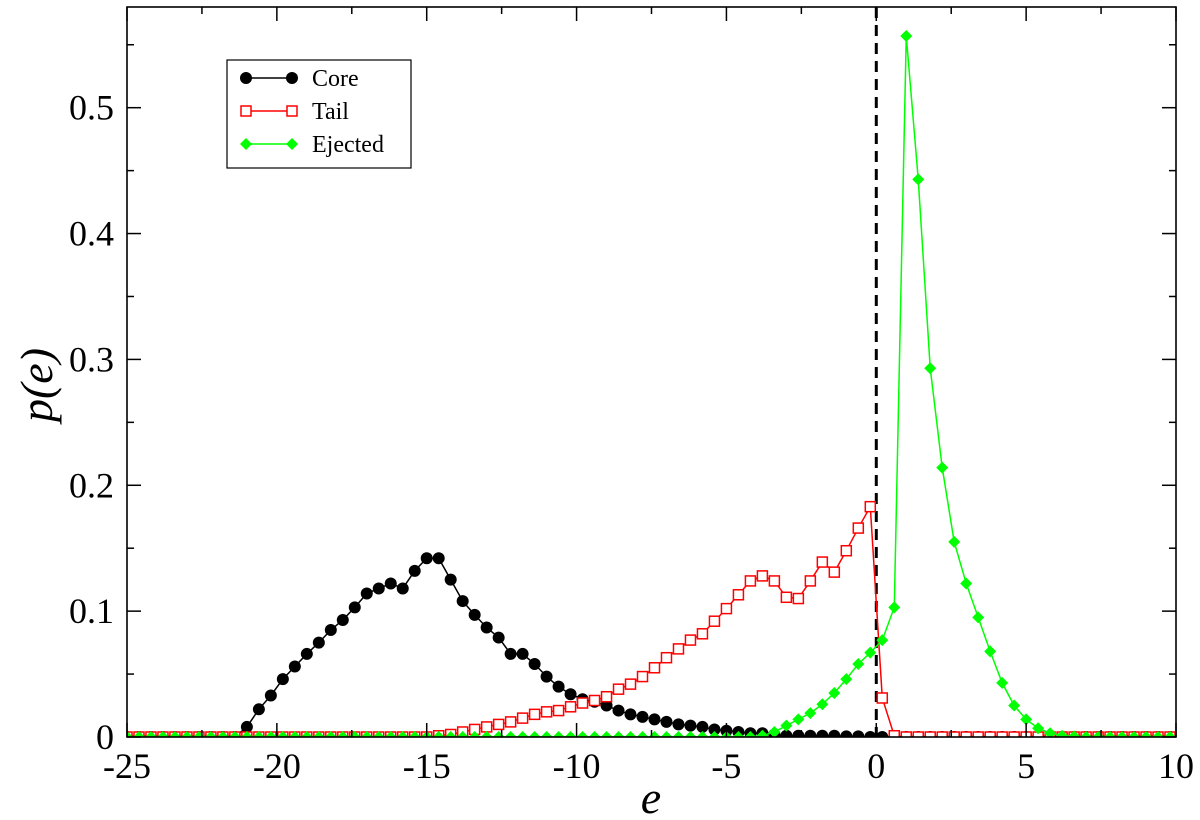 This screenshot has width=1200, height=820. Describe the element at coordinates (577, 766) in the screenshot. I see `x-tick-label: -10` at that location.